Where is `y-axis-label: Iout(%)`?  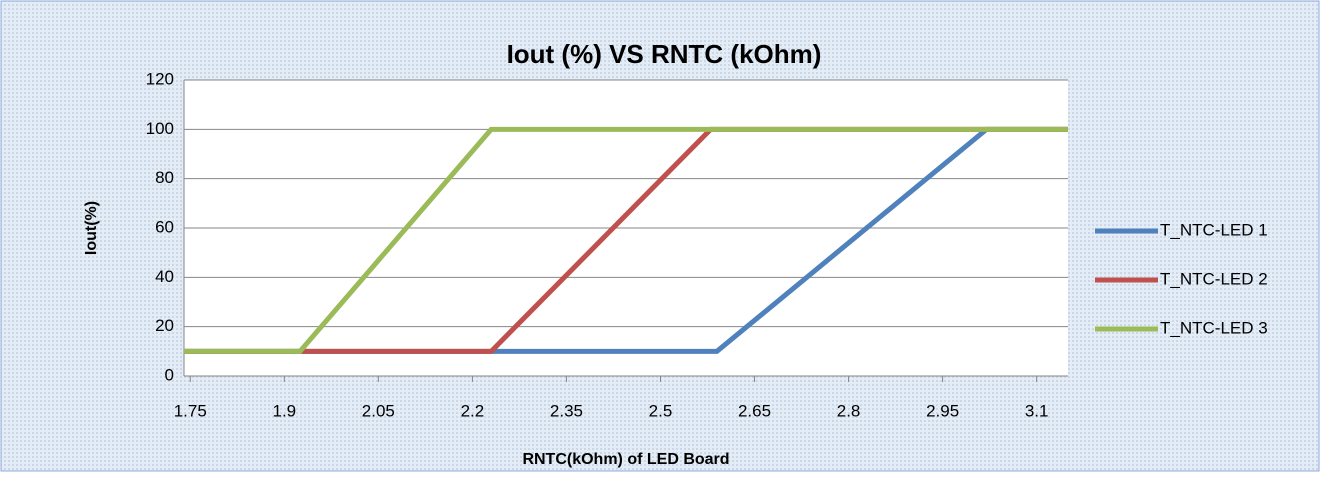
y-axis-label: Iout(%) is located at coordinates (91, 228).